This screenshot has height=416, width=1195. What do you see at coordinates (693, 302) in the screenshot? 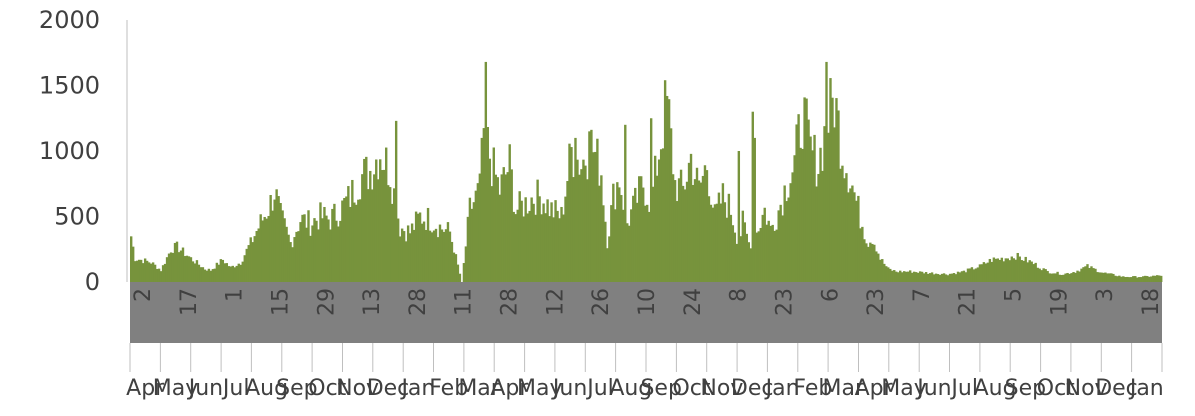
I see `x-day-label: 24` at bounding box center [693, 302].